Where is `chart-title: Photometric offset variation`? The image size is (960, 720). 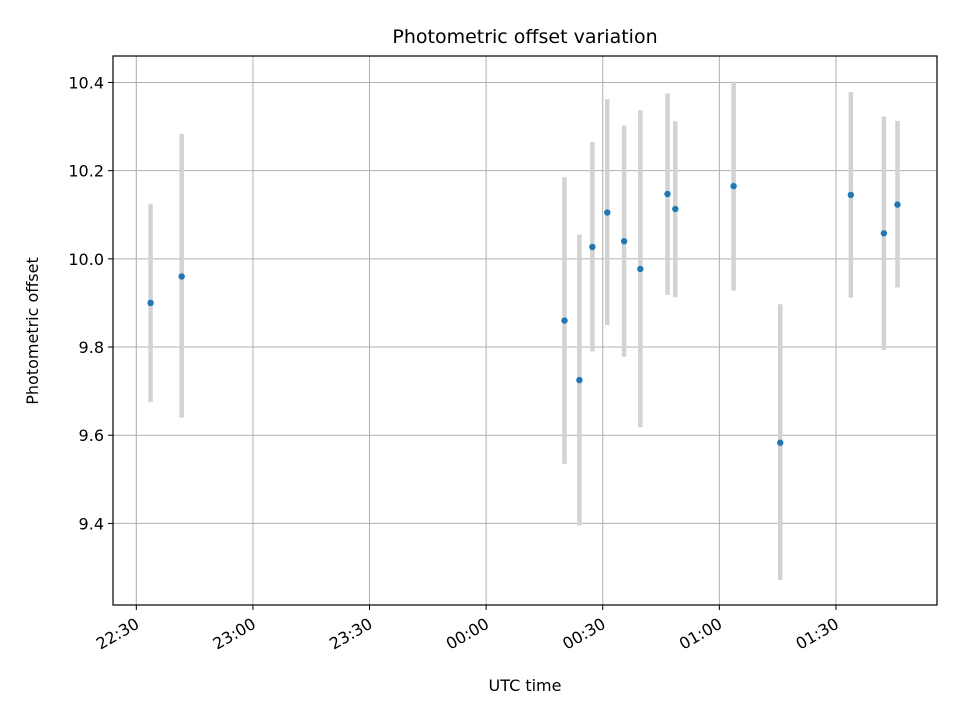
chart-title: Photometric offset variation is located at coordinates (524, 37).